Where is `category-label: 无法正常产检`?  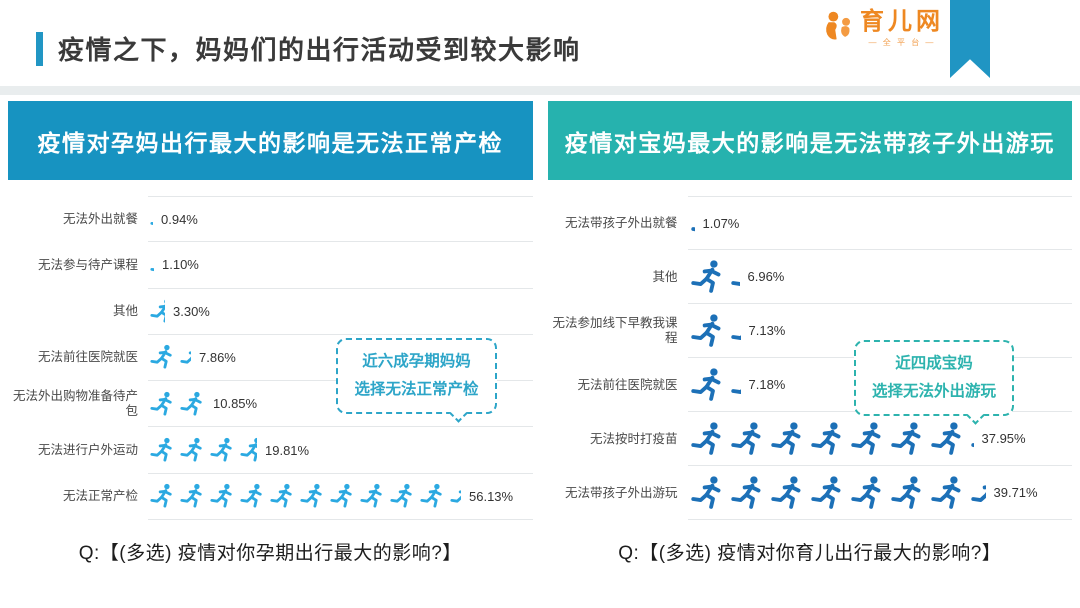 category-label: 无法正常产检 is located at coordinates (100, 496).